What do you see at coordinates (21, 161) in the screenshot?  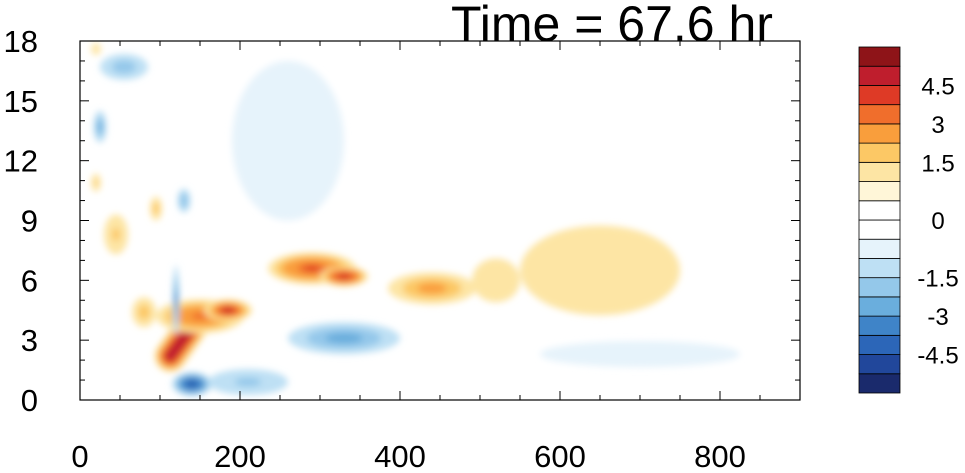 I see `y-tick-label: 12` at bounding box center [21, 161].